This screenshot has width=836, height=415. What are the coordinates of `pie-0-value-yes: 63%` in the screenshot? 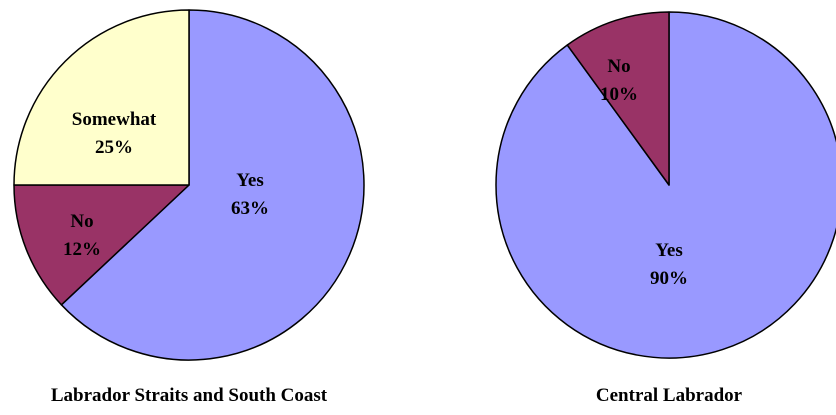 It's located at (250, 208).